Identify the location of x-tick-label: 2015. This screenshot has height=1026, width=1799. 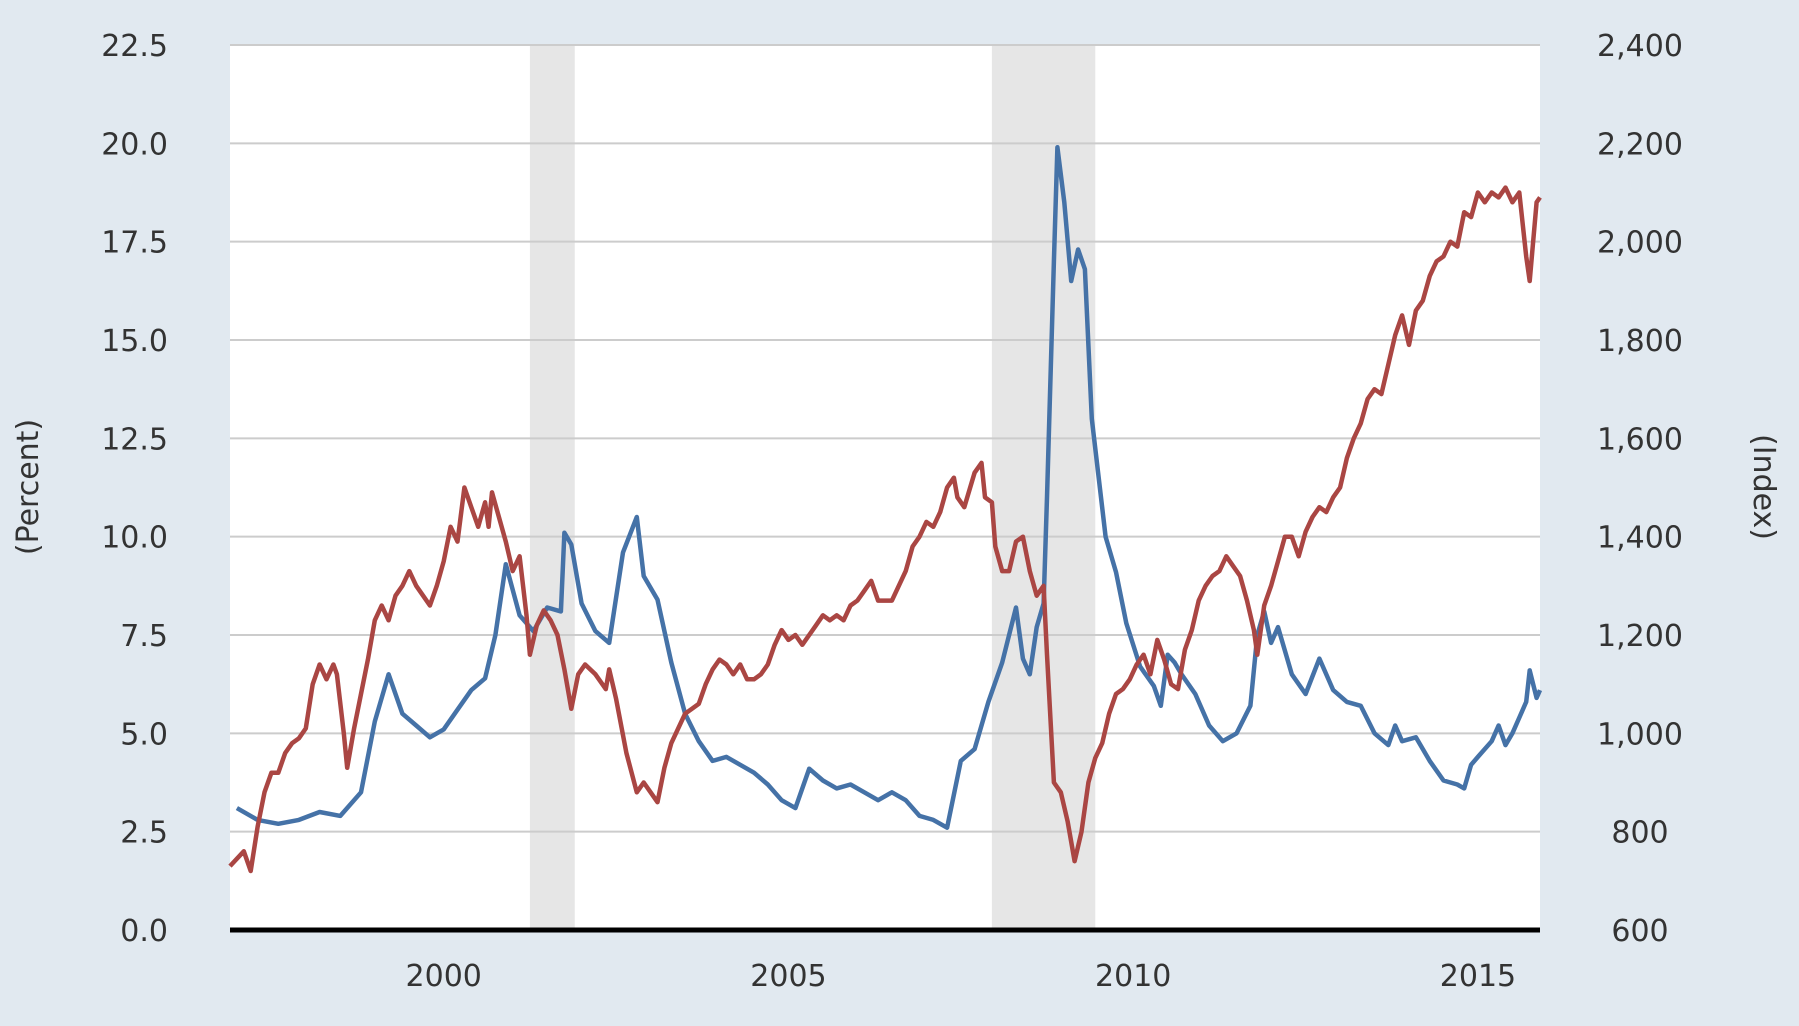
(1478, 976).